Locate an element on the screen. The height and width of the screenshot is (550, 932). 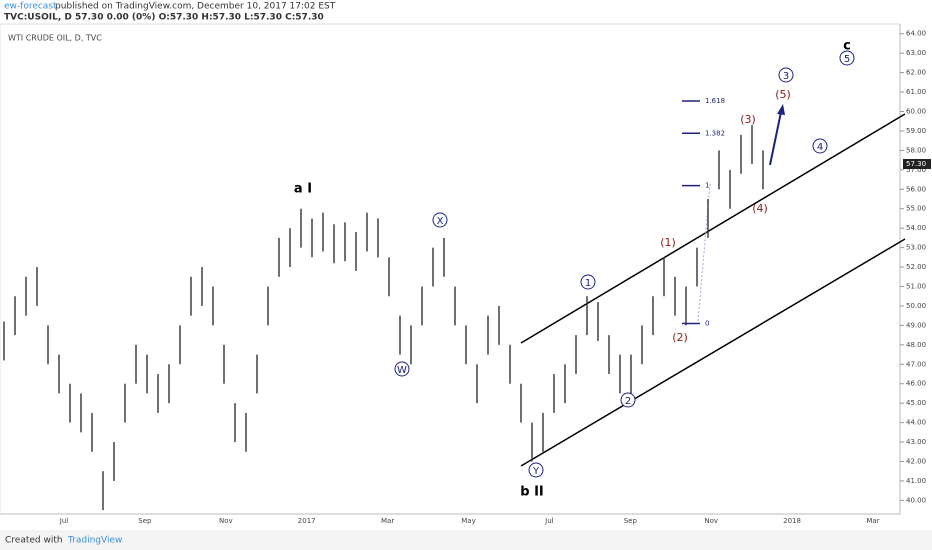
wave-label: 3 is located at coordinates (786, 76).